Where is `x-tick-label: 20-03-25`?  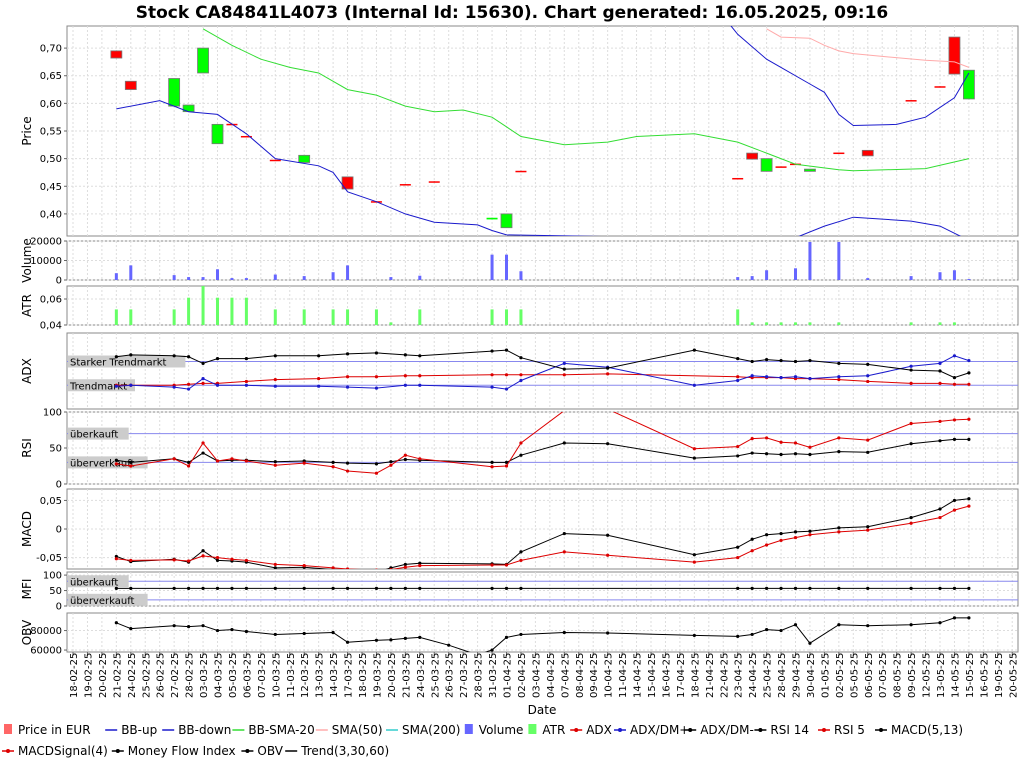 x-tick-label: 20-03-25 is located at coordinates (392, 675).